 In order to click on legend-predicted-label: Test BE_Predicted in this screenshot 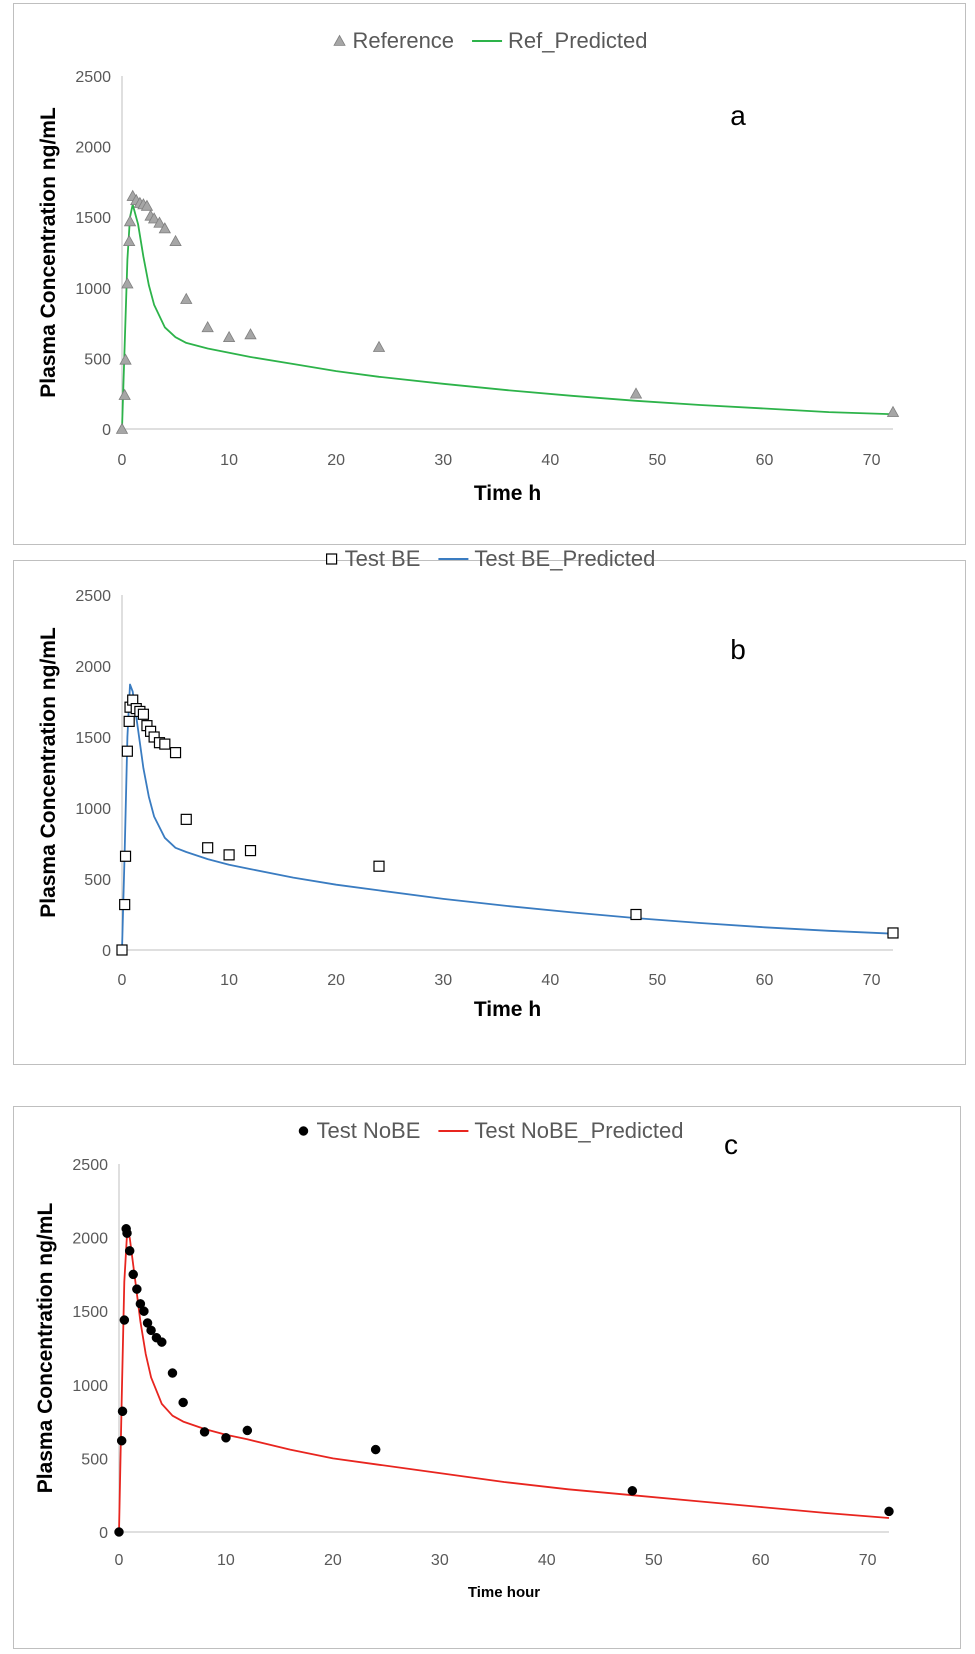, I will do `click(564, 558)`.